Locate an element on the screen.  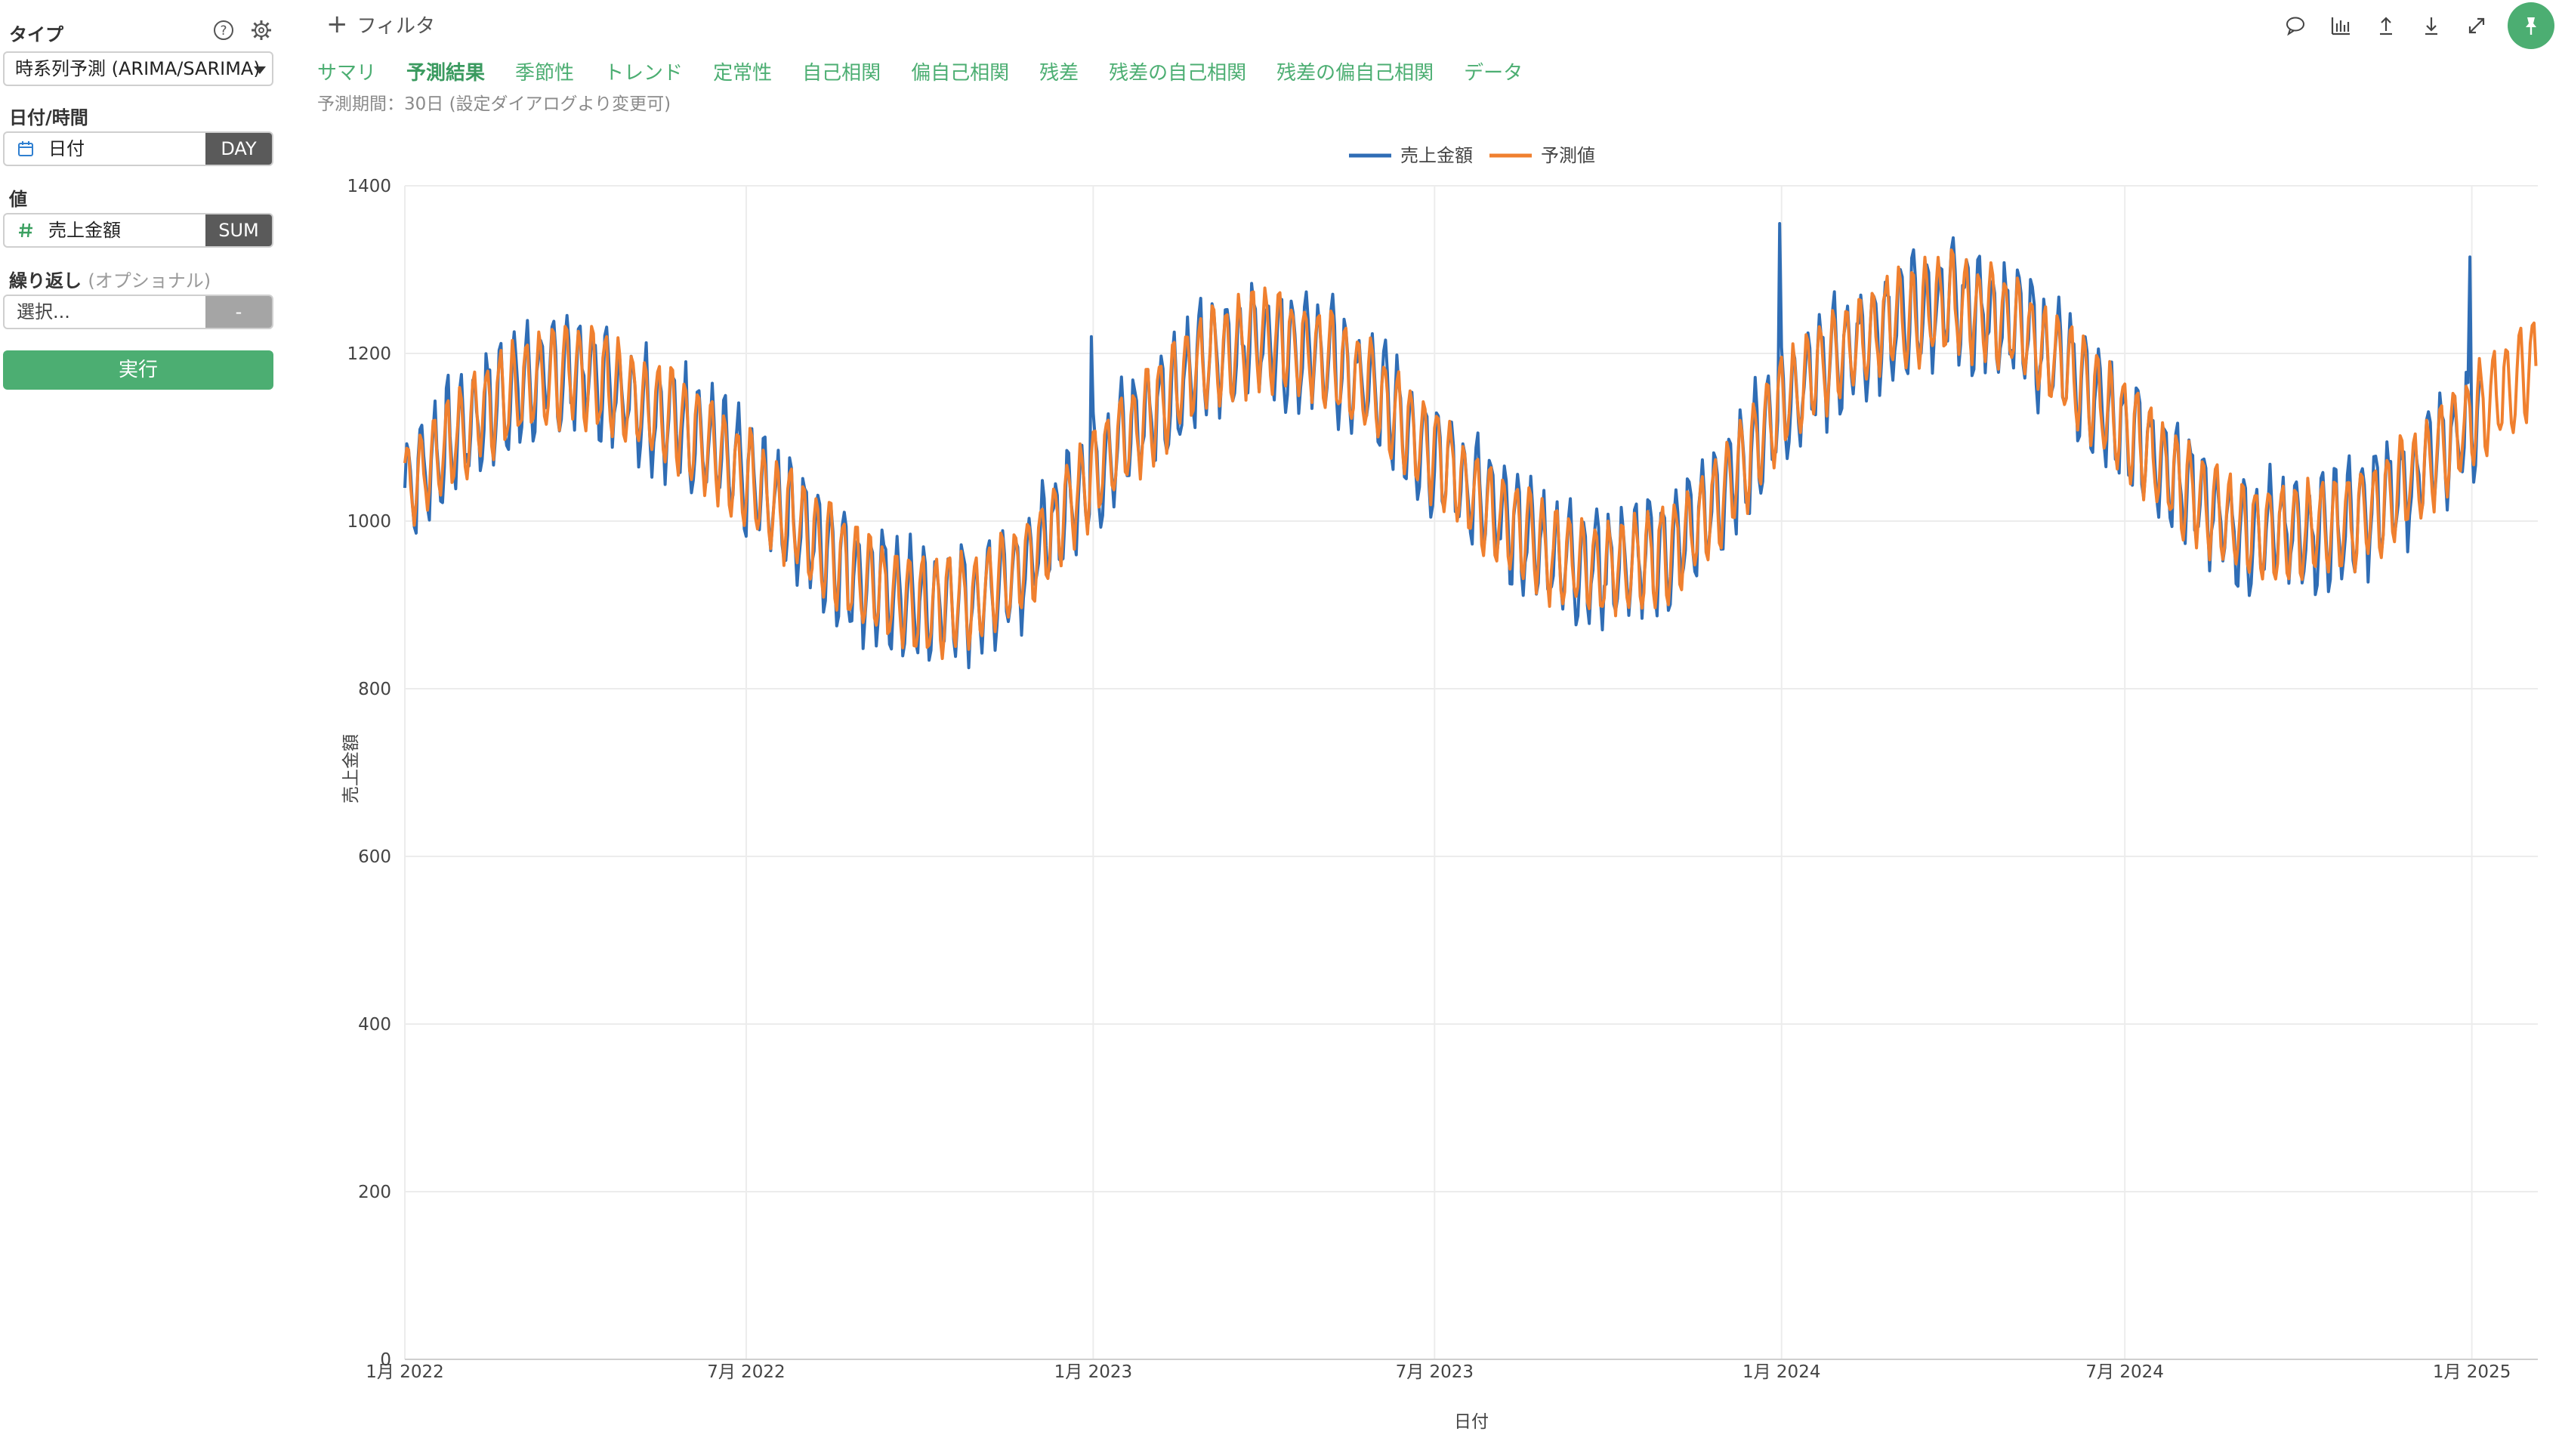
bar-chart-icon is located at coordinates (2340, 25).